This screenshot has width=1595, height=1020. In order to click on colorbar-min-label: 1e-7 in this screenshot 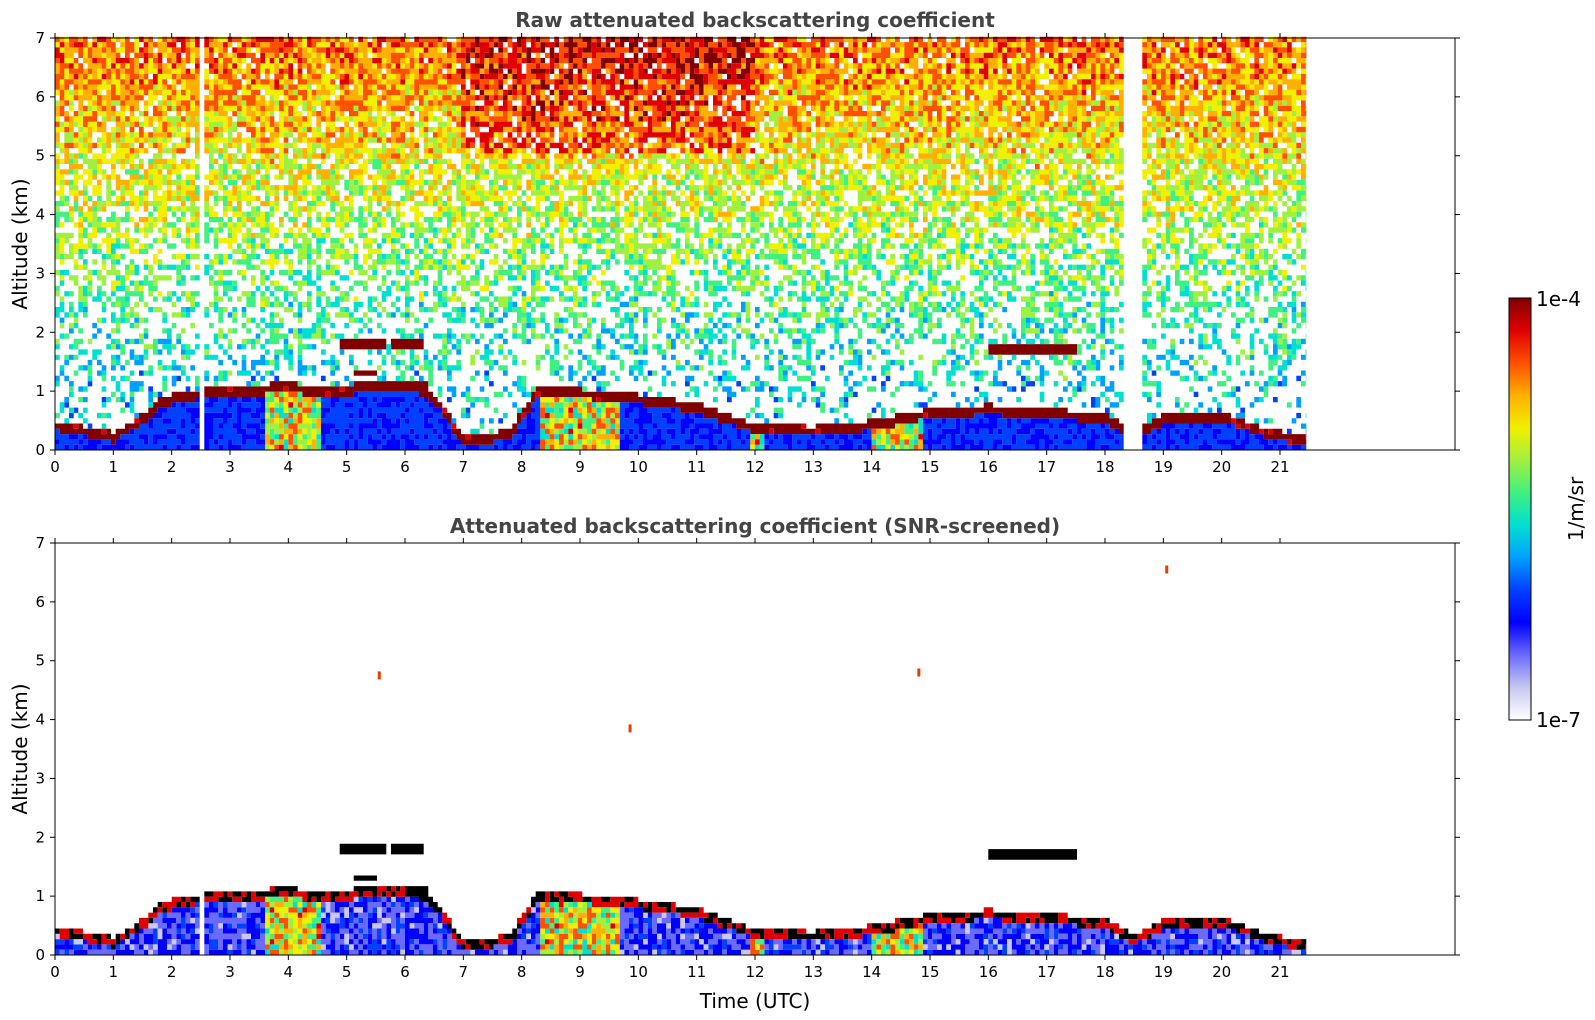, I will do `click(1558, 720)`.